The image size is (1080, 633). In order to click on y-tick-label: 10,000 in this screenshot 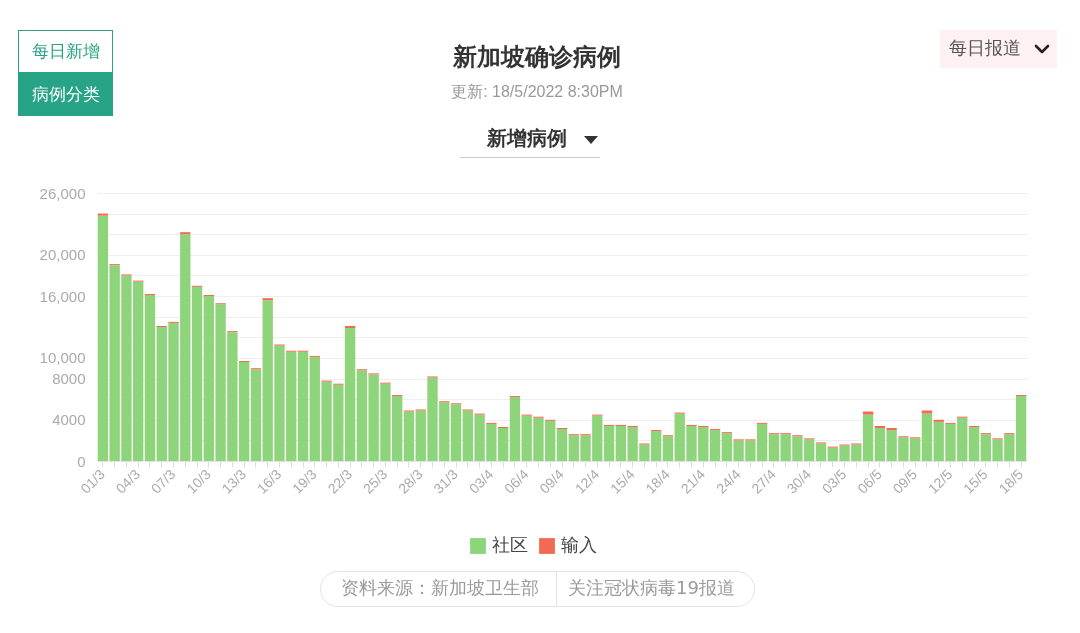, I will do `click(62, 358)`.